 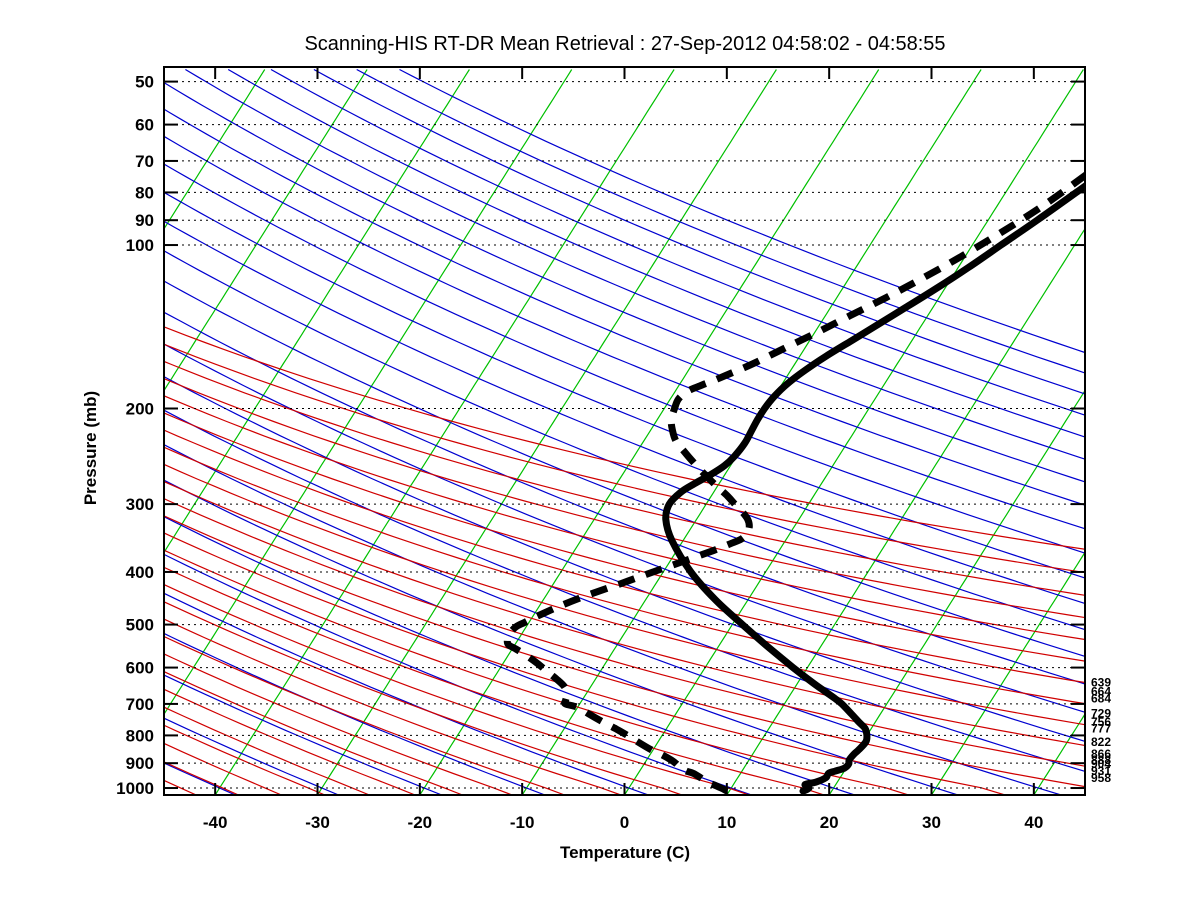 What do you see at coordinates (144, 192) in the screenshot?
I see `pressure-tick-label: 80` at bounding box center [144, 192].